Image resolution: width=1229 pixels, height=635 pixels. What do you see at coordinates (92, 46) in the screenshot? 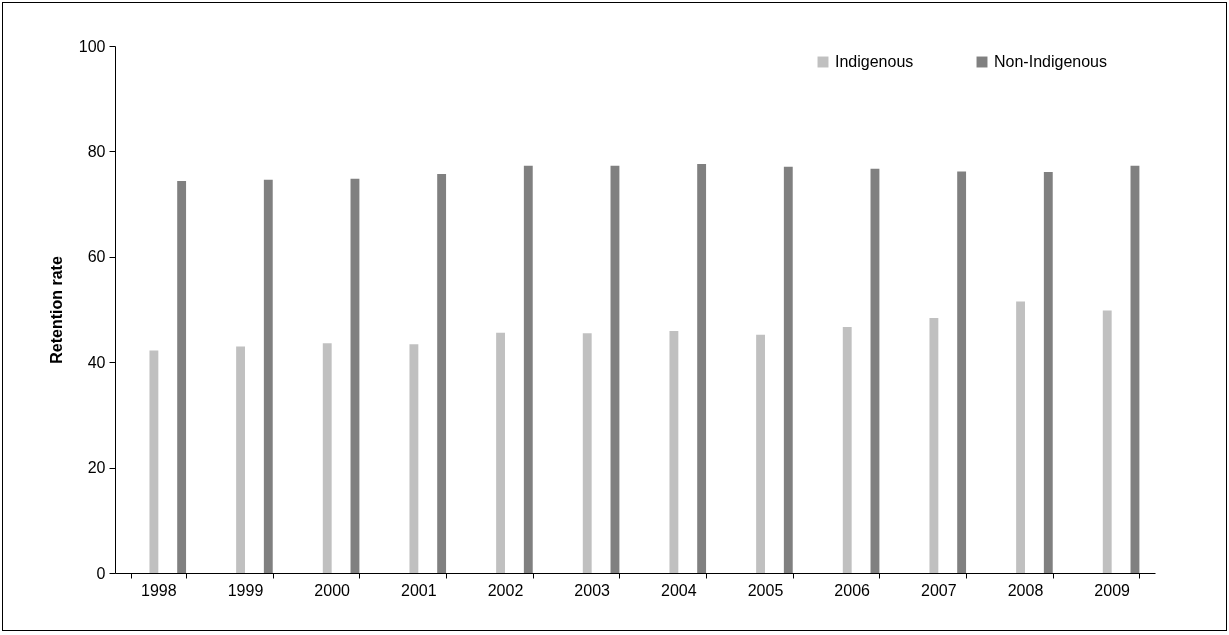
I see `y-tick-label: 100` at bounding box center [92, 46].